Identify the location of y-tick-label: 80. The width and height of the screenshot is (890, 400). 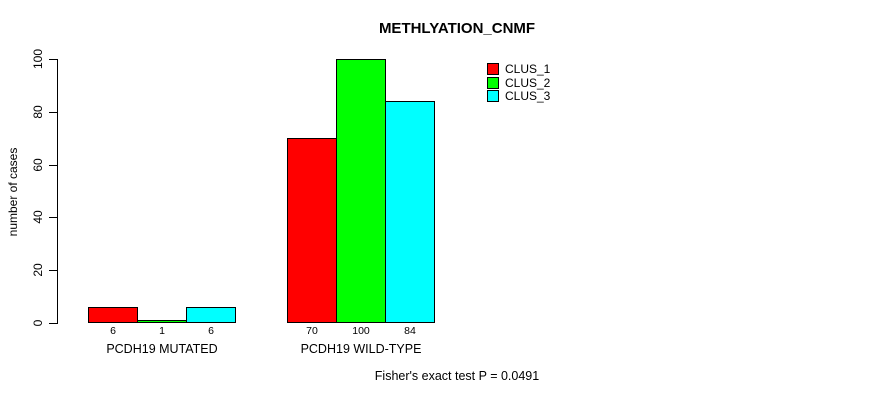
(38, 112).